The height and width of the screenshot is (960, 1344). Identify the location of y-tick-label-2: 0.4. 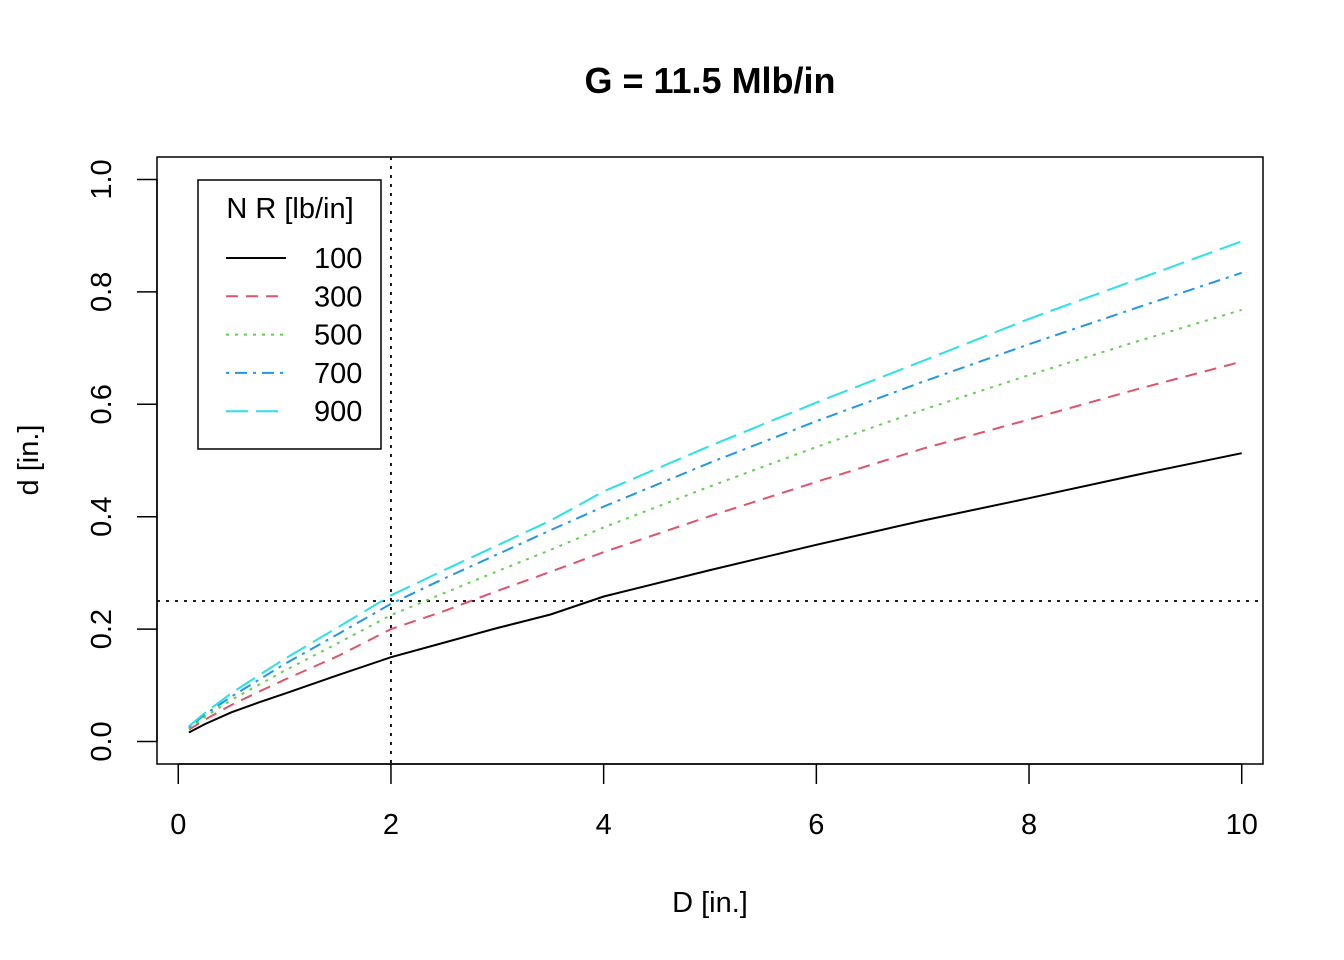
(102, 517).